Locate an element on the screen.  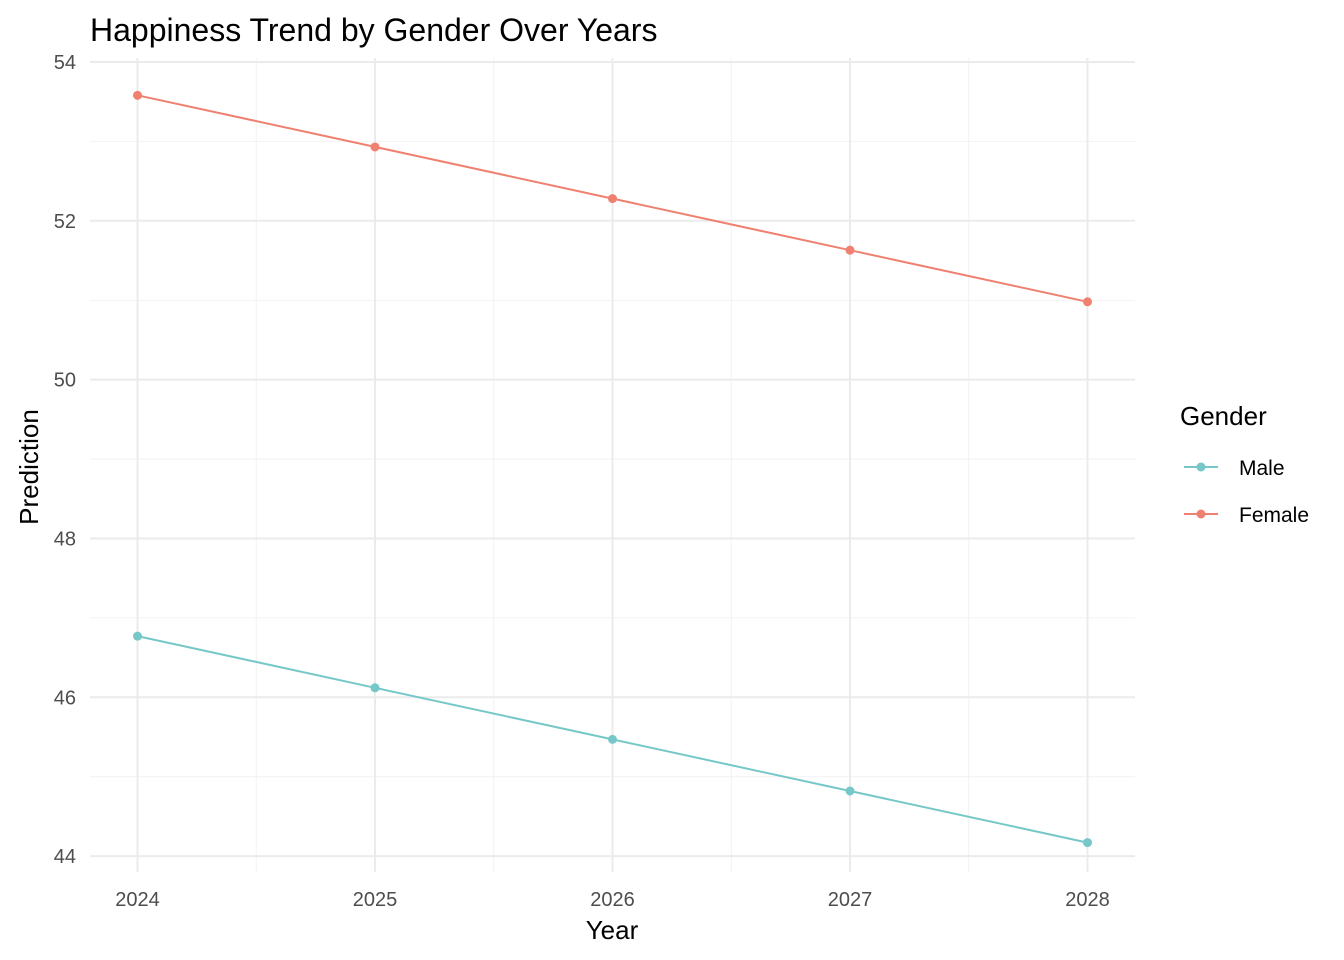
y-tick-label: 46 is located at coordinates (65, 698).